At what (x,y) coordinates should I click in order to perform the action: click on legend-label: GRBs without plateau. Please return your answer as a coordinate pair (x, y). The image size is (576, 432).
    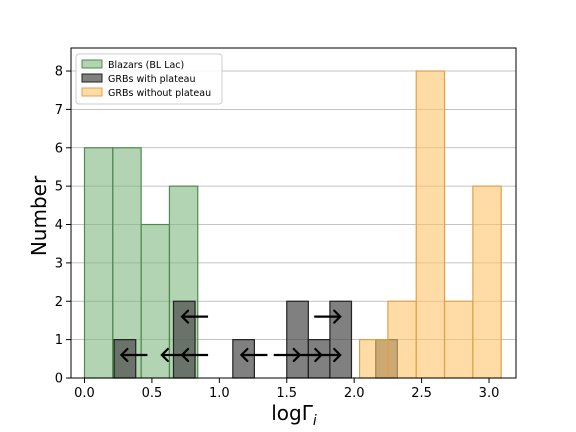
    Looking at the image, I should click on (159, 93).